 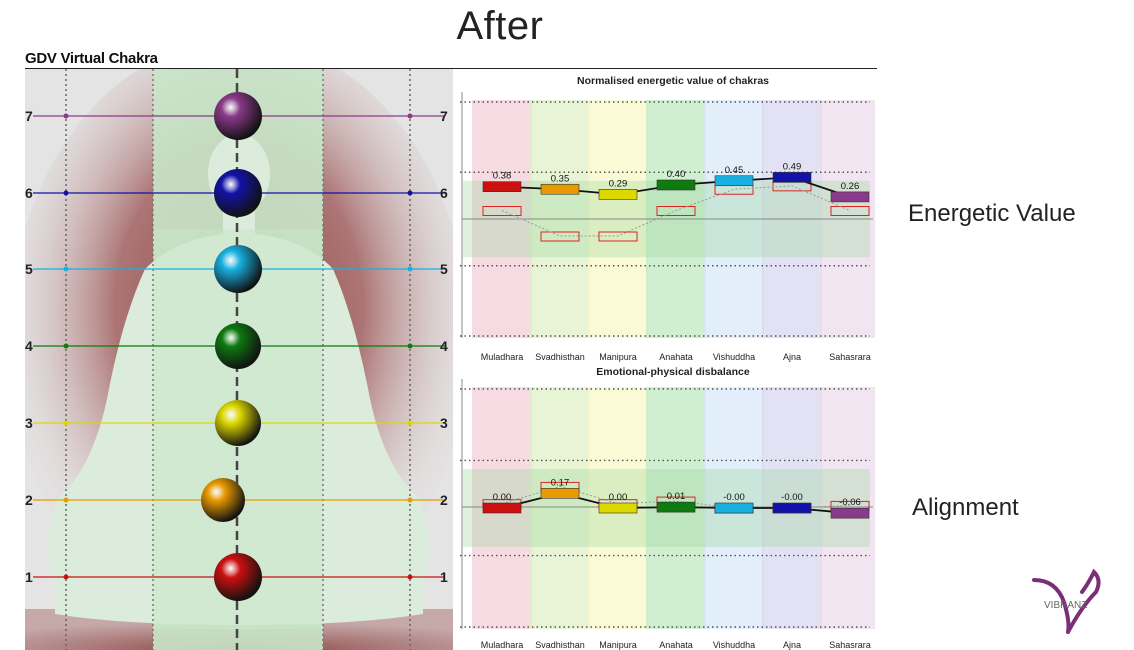 What do you see at coordinates (673, 81) in the screenshot?
I see `chart-title: Normalised energetic value of chakras` at bounding box center [673, 81].